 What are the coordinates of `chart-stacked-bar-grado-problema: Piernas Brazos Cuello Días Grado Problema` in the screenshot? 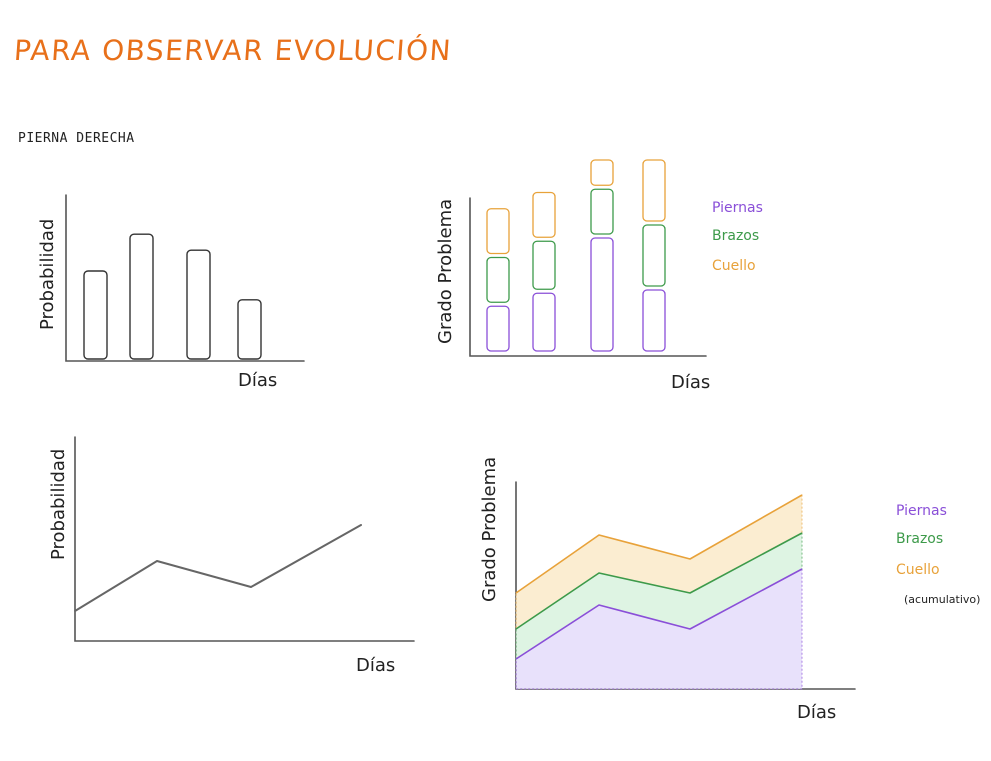 It's located at (599, 276).